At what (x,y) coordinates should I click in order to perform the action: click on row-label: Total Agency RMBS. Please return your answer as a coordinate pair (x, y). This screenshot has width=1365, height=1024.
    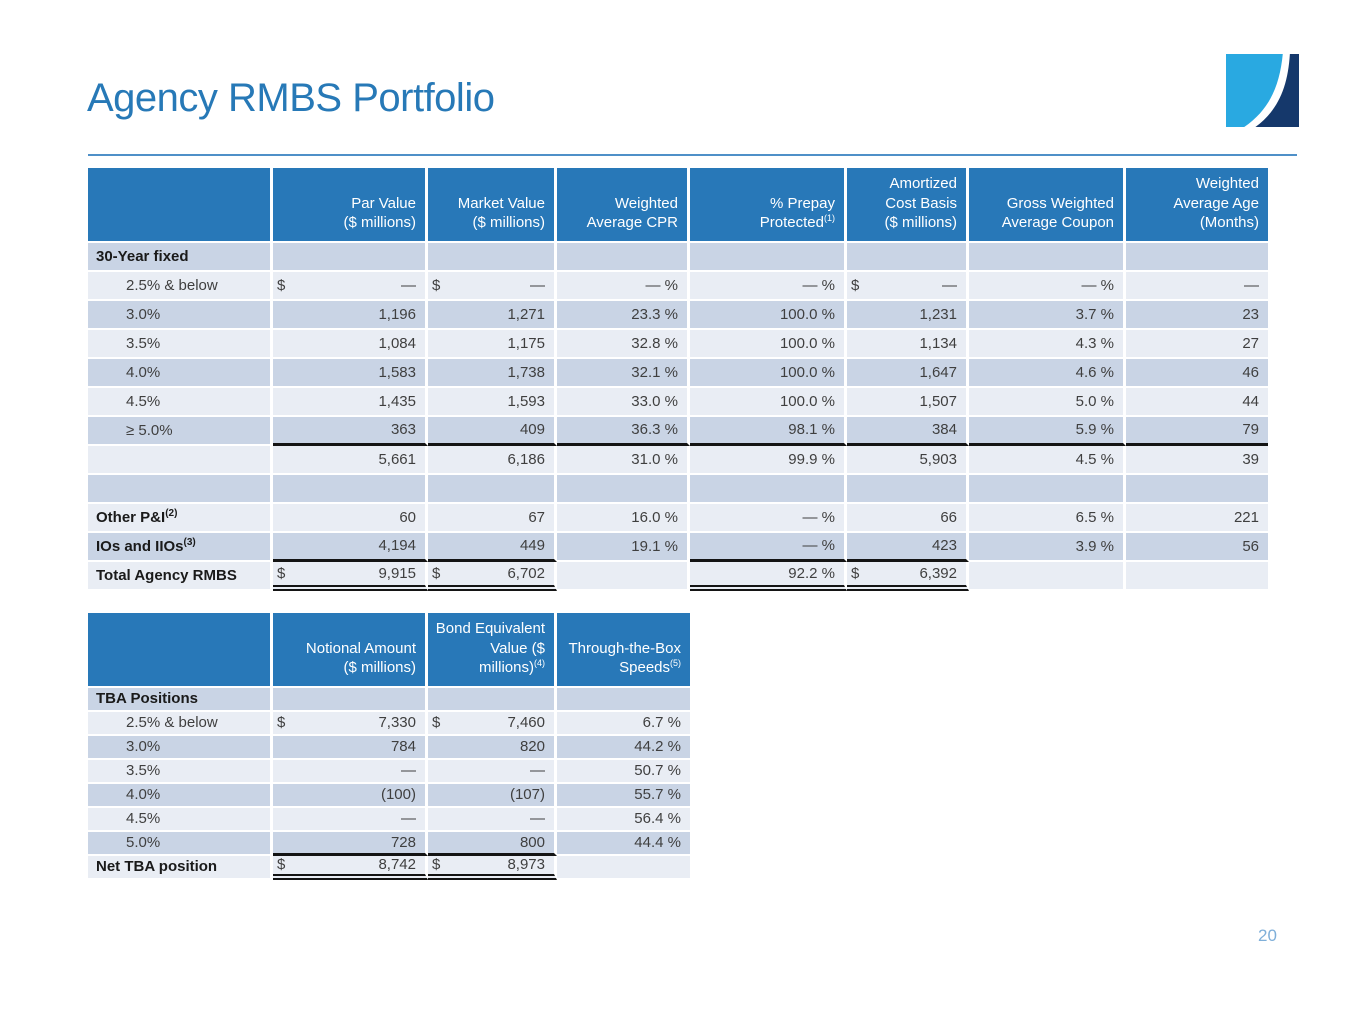
    Looking at the image, I should click on (180, 576).